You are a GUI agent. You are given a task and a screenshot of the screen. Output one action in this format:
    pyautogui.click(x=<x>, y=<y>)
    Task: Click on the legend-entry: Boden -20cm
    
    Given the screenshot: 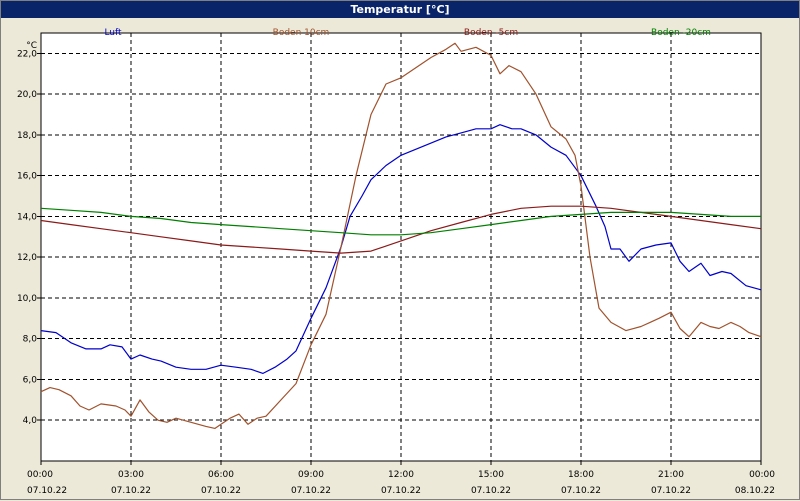 What is the action you would take?
    pyautogui.click(x=681, y=33)
    